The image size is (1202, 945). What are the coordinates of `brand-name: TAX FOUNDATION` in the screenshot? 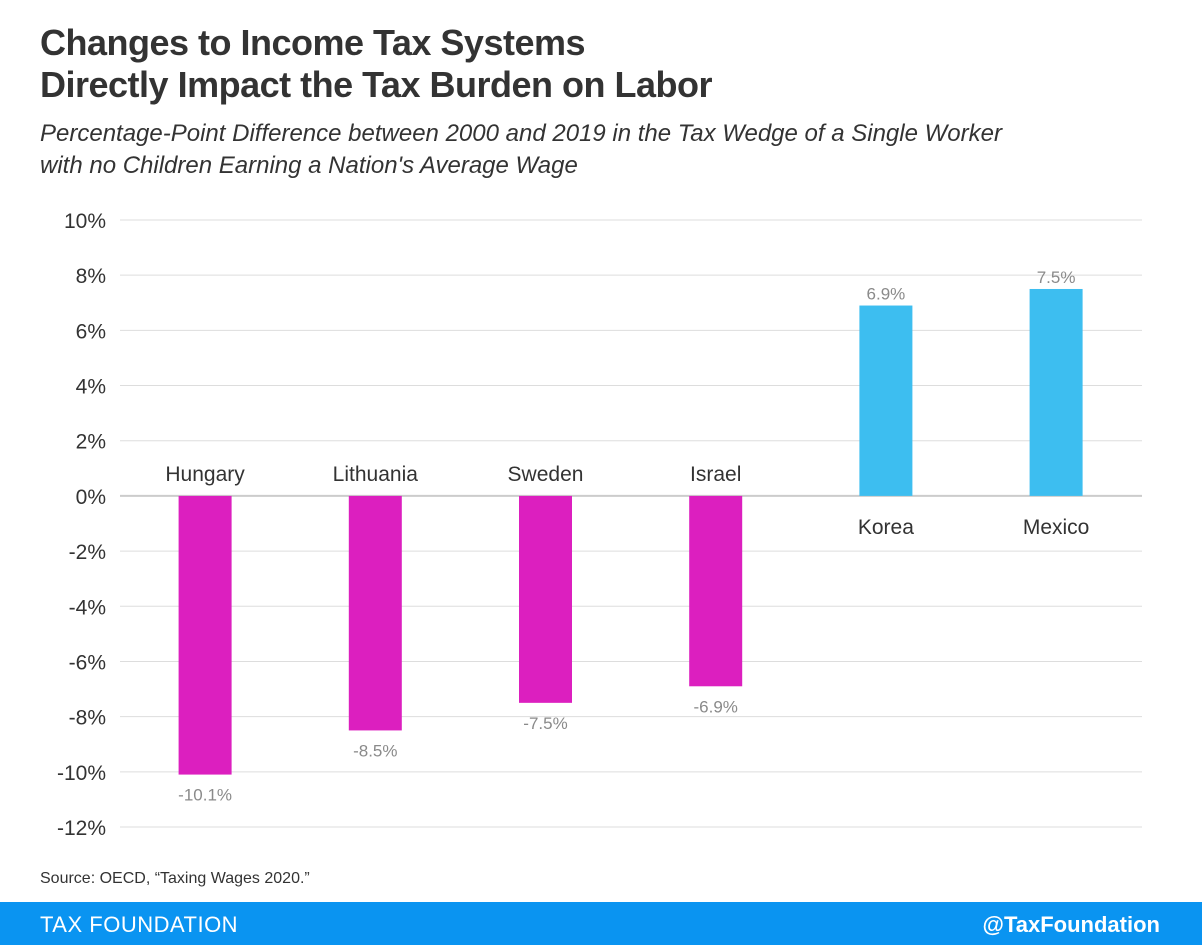 It's located at (139, 924).